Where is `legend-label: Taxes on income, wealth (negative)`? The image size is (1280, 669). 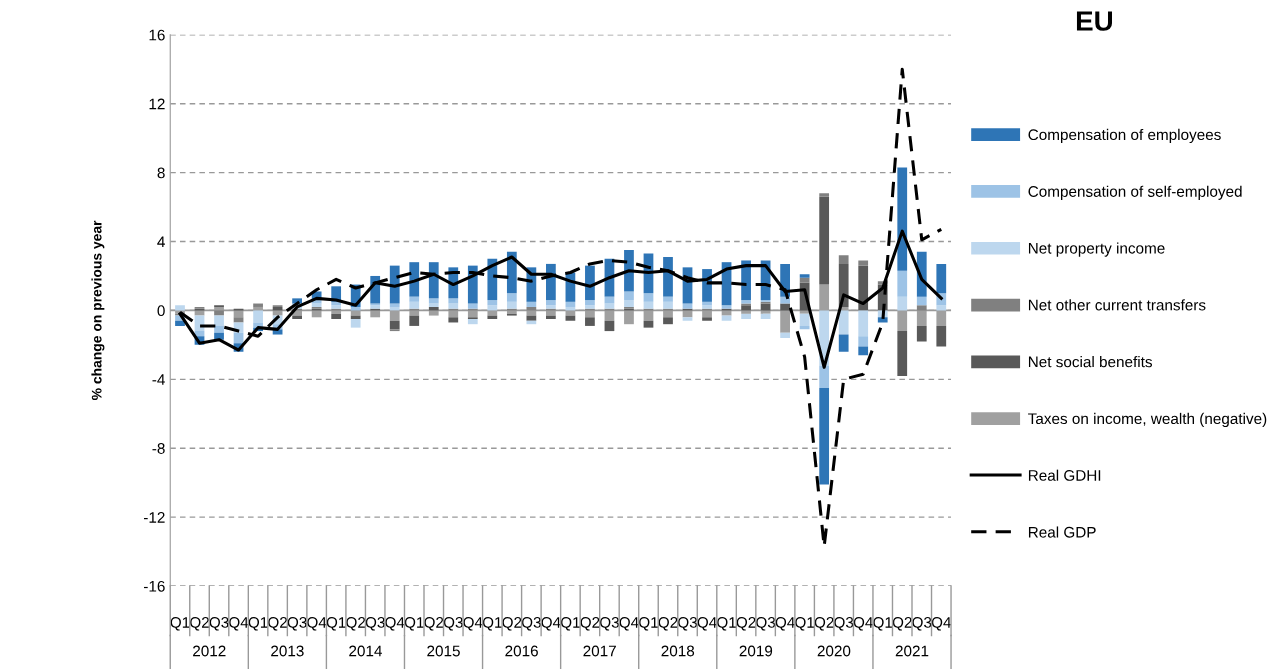 legend-label: Taxes on income, wealth (negative) is located at coordinates (1147, 420).